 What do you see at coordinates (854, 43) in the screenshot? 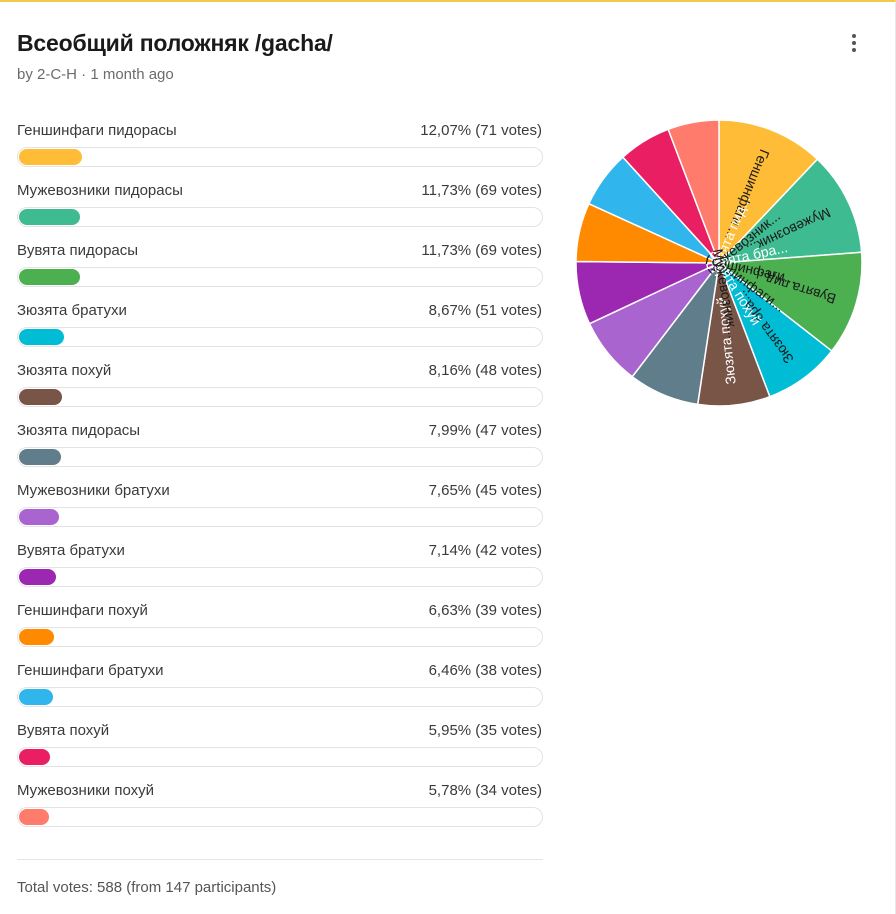
I see `more-vertical-icon` at bounding box center [854, 43].